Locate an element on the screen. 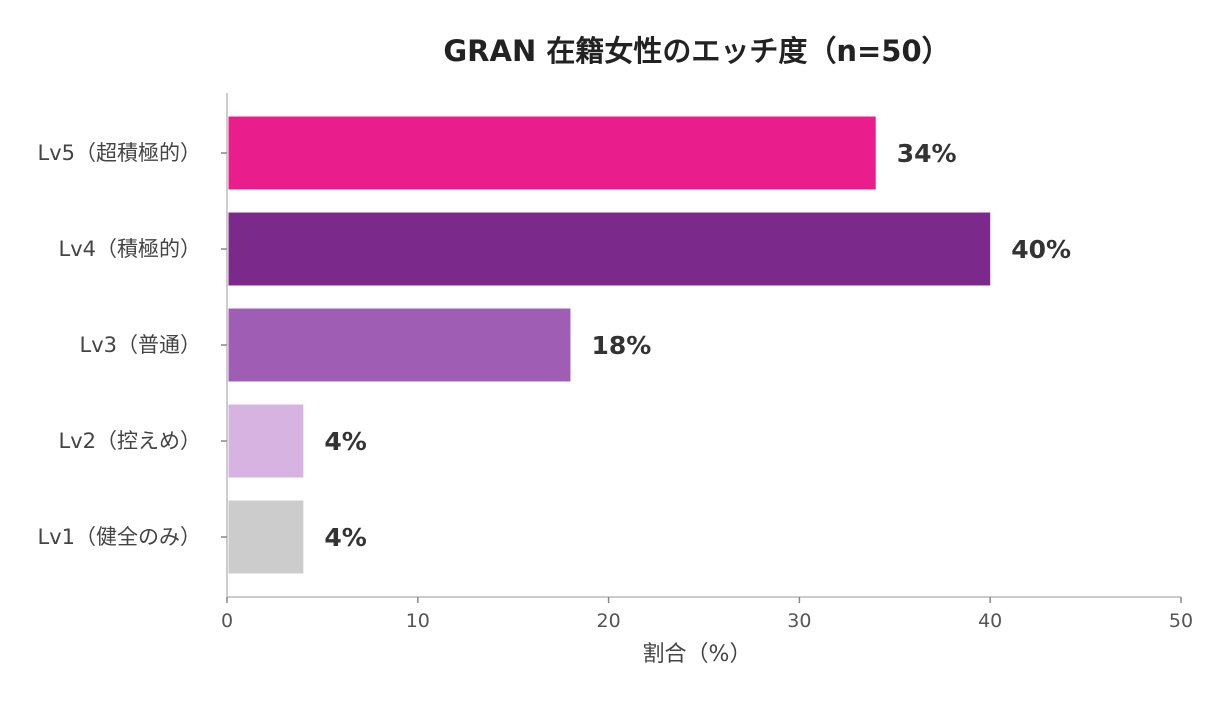 Image resolution: width=1229 pixels, height=705 pixels. x-tick-label-40: 40 is located at coordinates (990, 621).